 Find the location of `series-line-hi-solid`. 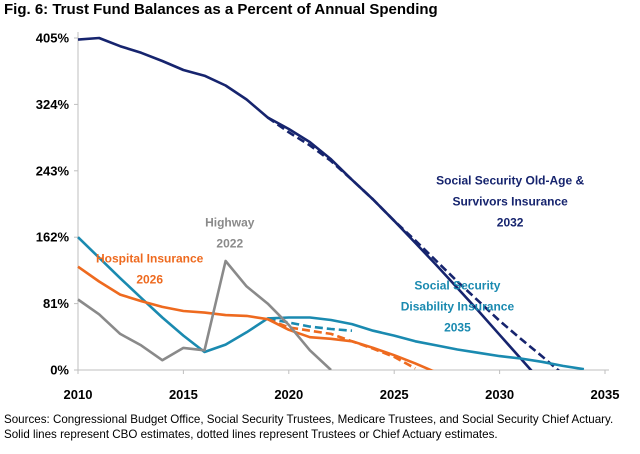

series-line-hi-solid is located at coordinates (255, 317).